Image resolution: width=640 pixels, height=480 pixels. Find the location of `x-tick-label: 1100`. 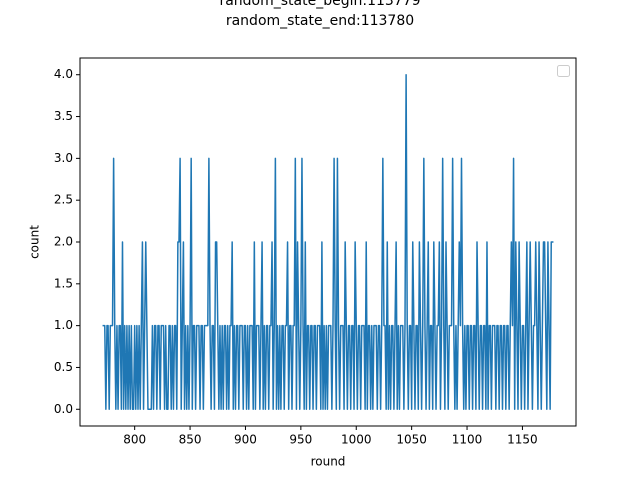

x-tick-label: 1100 is located at coordinates (467, 440).